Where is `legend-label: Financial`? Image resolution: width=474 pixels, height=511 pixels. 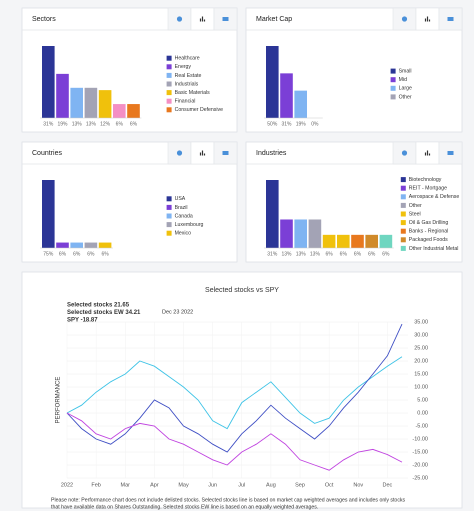
legend-label: Financial is located at coordinates (185, 102).